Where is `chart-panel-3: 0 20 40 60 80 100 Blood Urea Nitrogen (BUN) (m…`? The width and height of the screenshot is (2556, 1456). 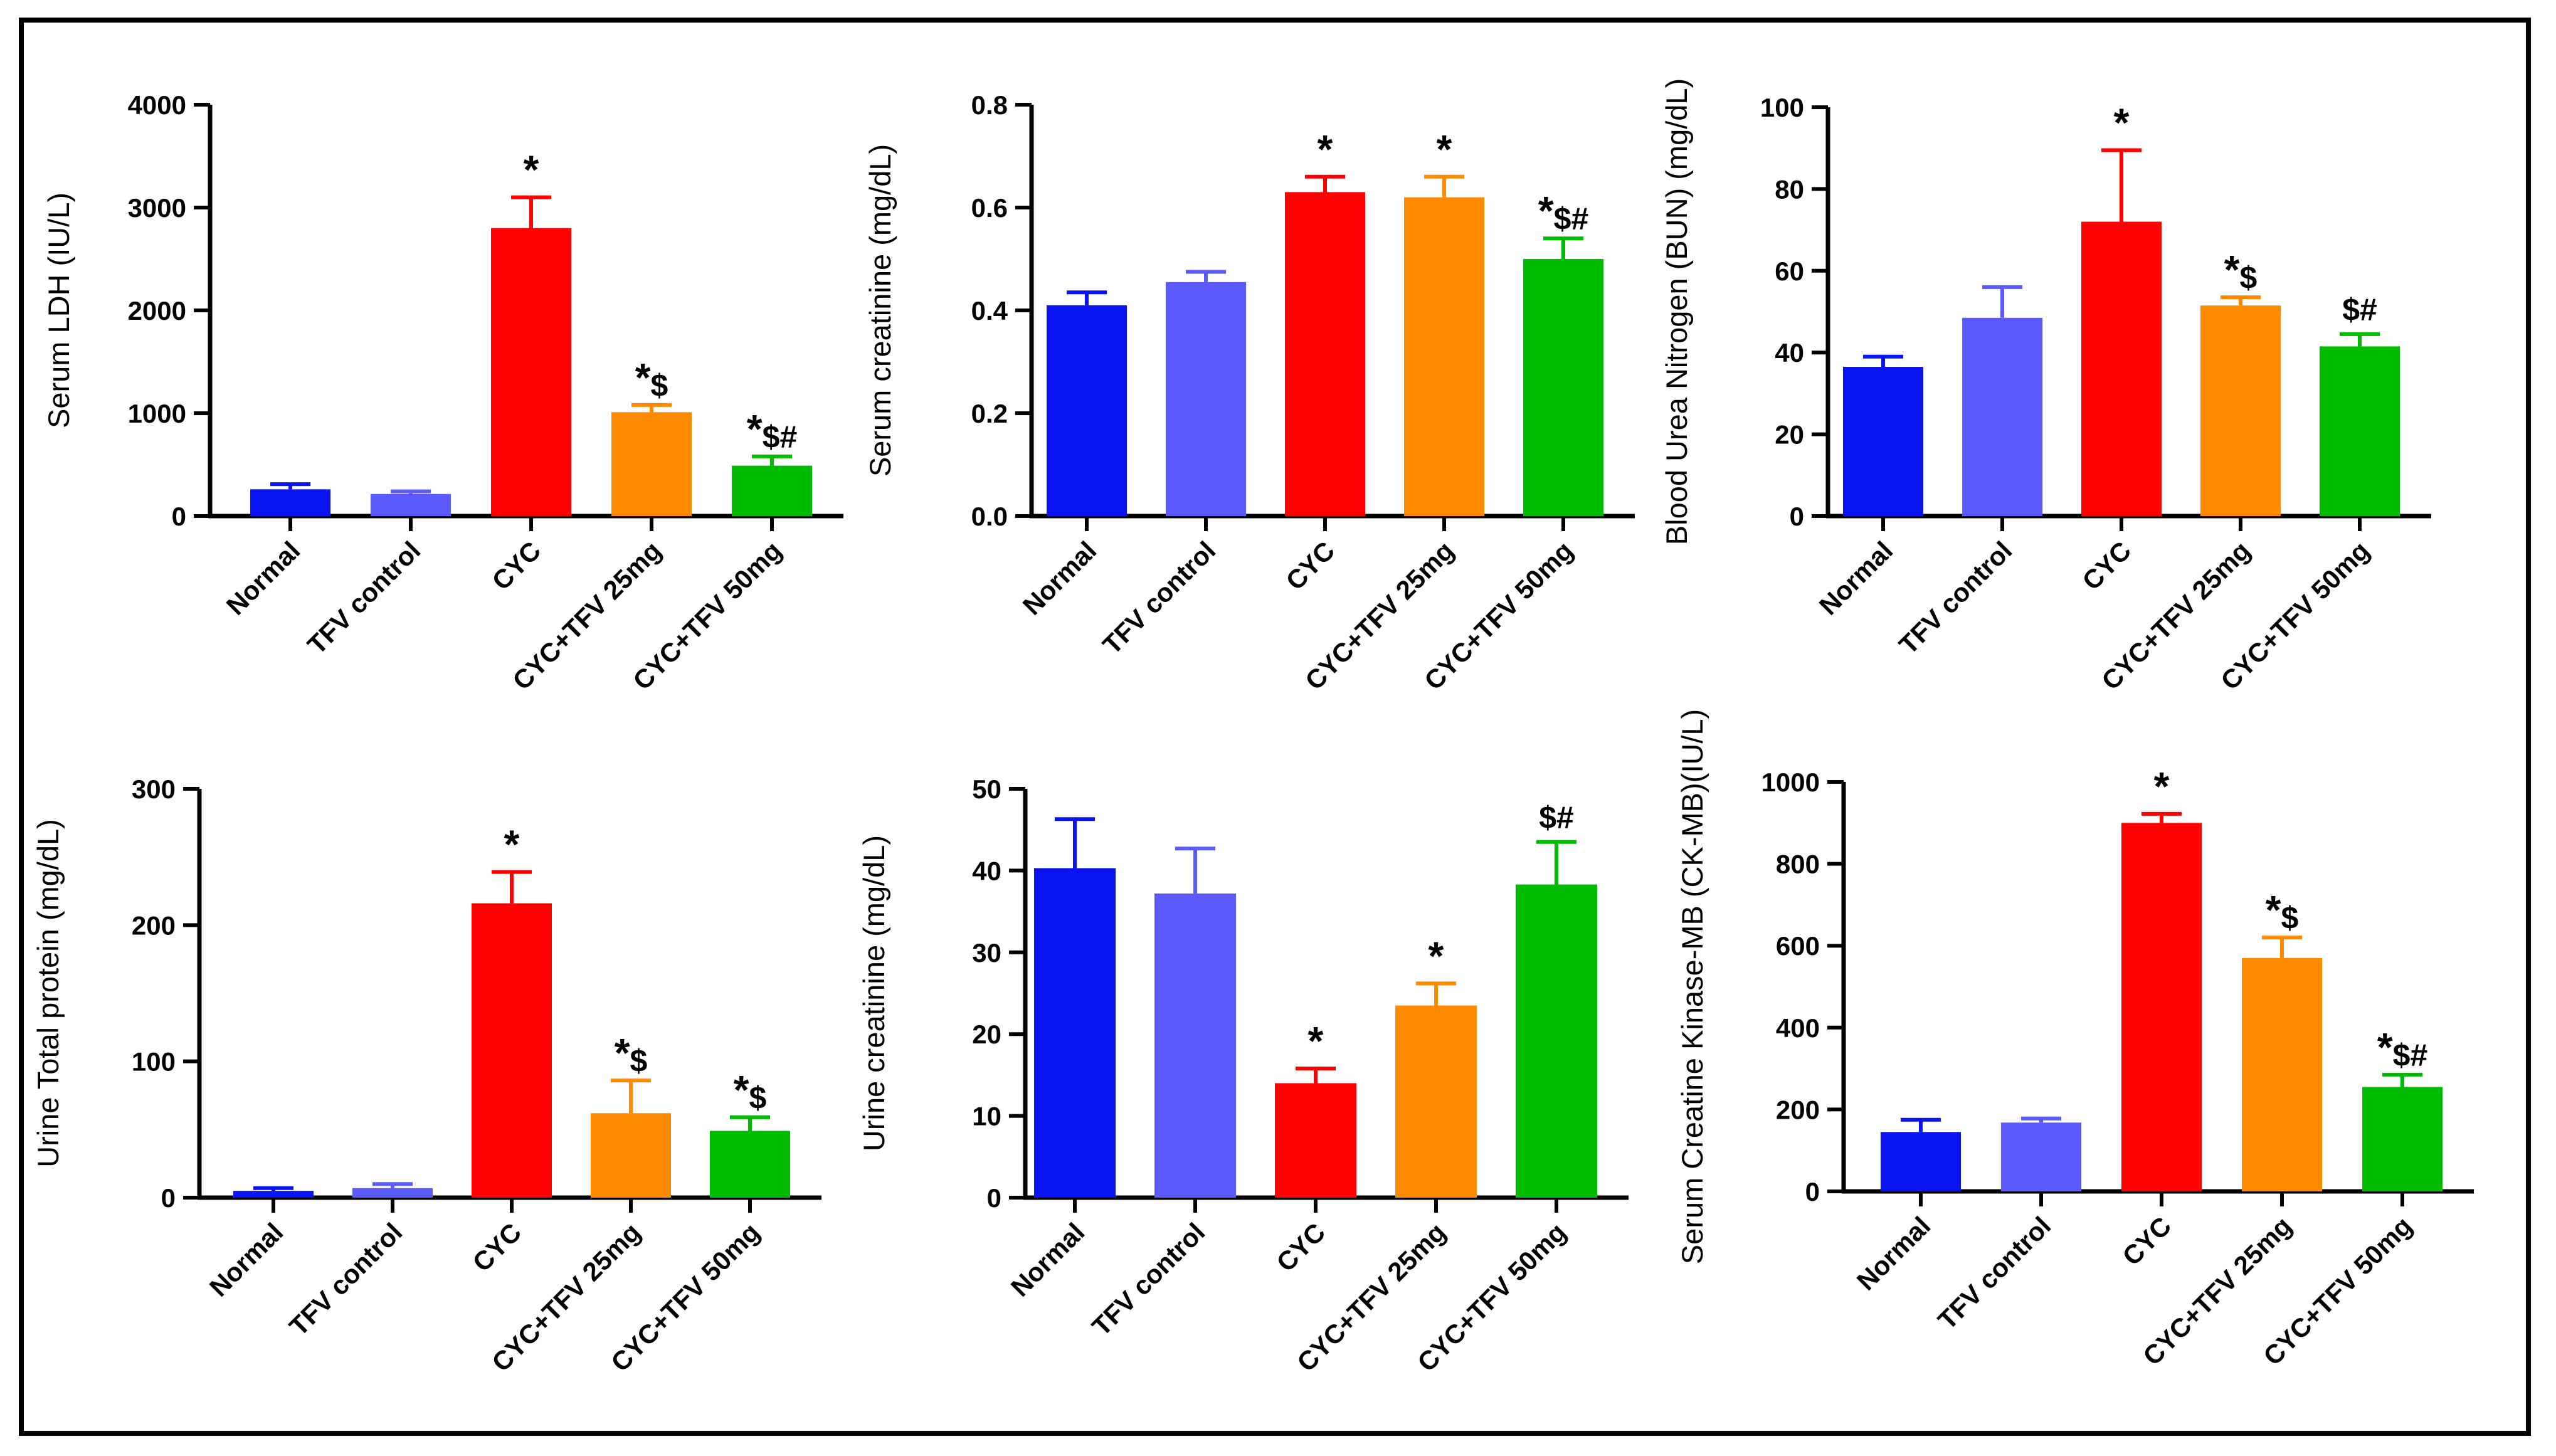 chart-panel-3: 0 20 40 60 80 100 Blood Urea Nitrogen (BUN) (m… is located at coordinates (2045, 387).